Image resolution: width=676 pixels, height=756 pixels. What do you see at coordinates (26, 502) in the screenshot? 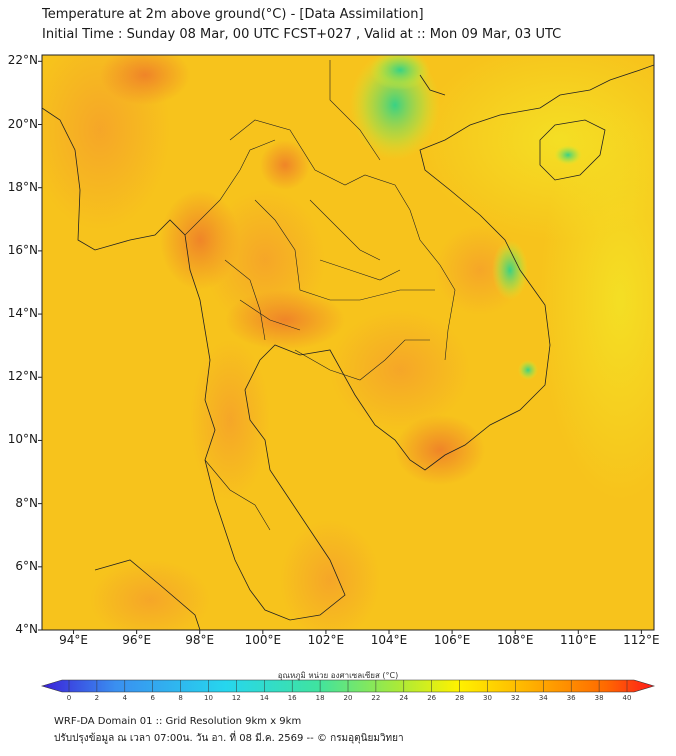
I see `lat-label: 8°N` at bounding box center [26, 502].